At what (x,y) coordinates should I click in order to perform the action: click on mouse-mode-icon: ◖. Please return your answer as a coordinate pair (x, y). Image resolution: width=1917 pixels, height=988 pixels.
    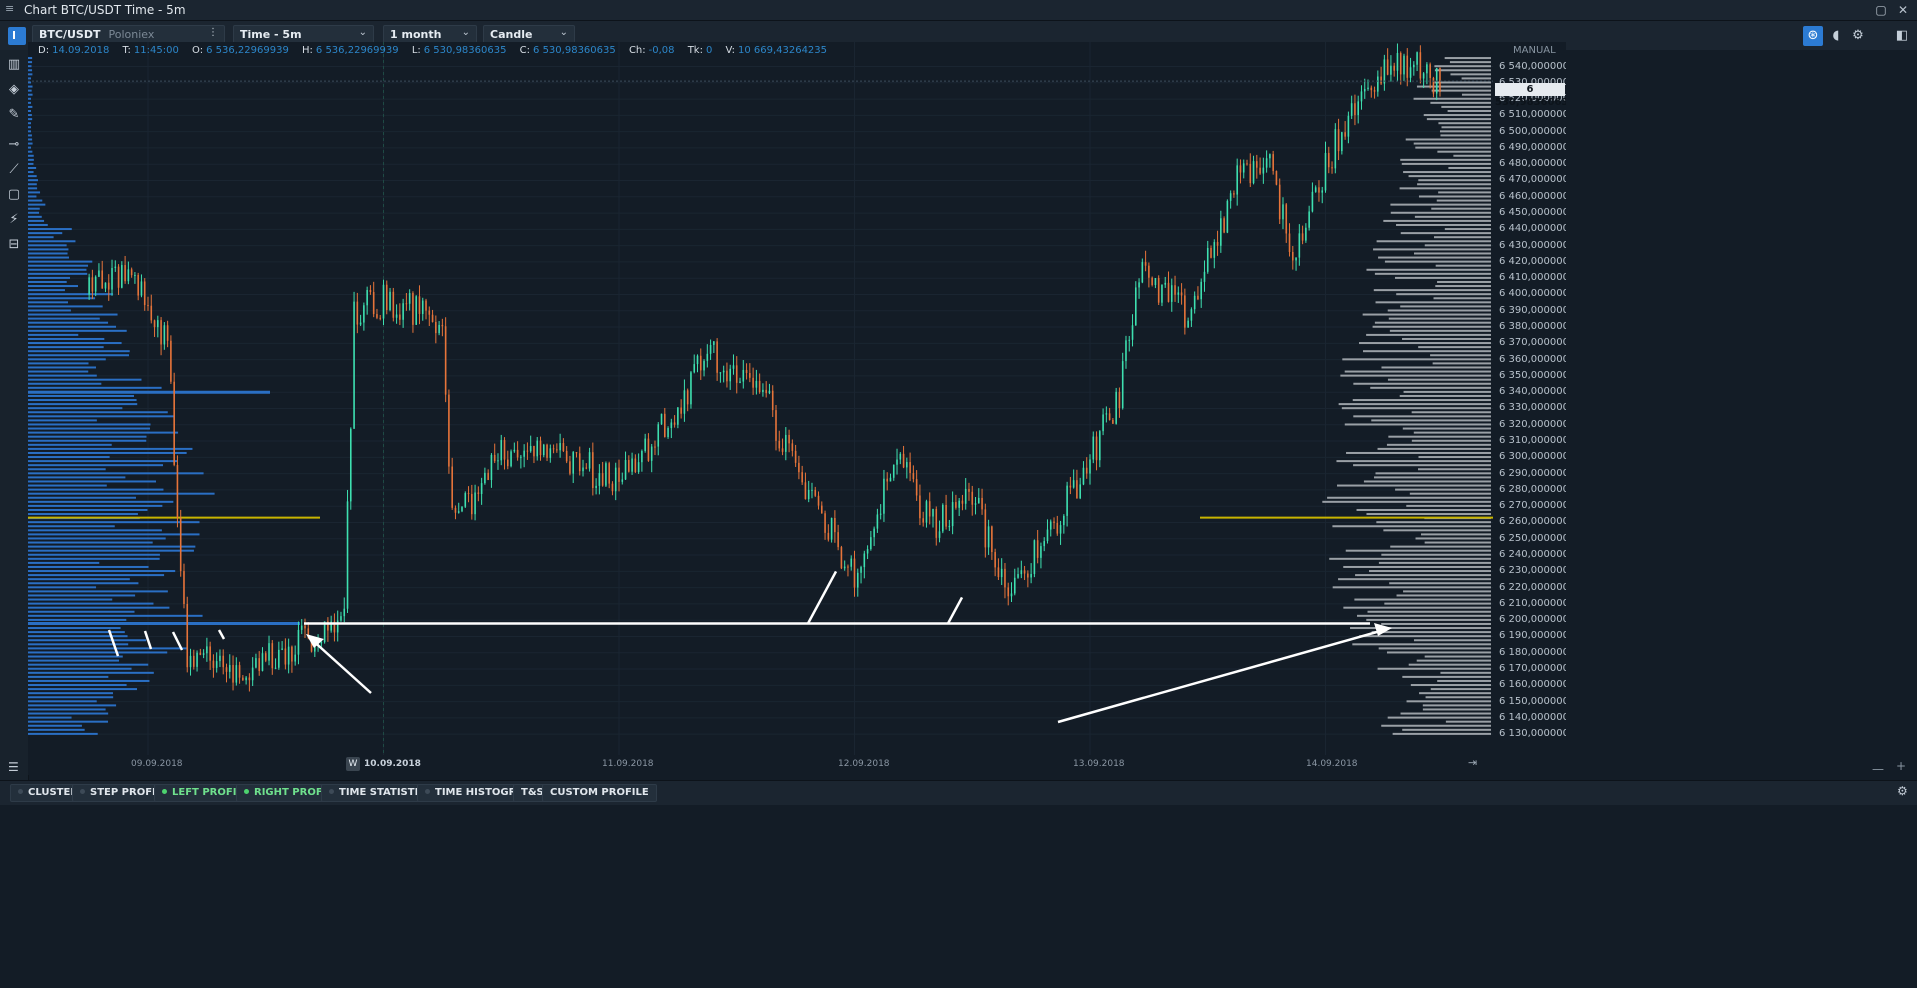
    Looking at the image, I should click on (1836, 35).